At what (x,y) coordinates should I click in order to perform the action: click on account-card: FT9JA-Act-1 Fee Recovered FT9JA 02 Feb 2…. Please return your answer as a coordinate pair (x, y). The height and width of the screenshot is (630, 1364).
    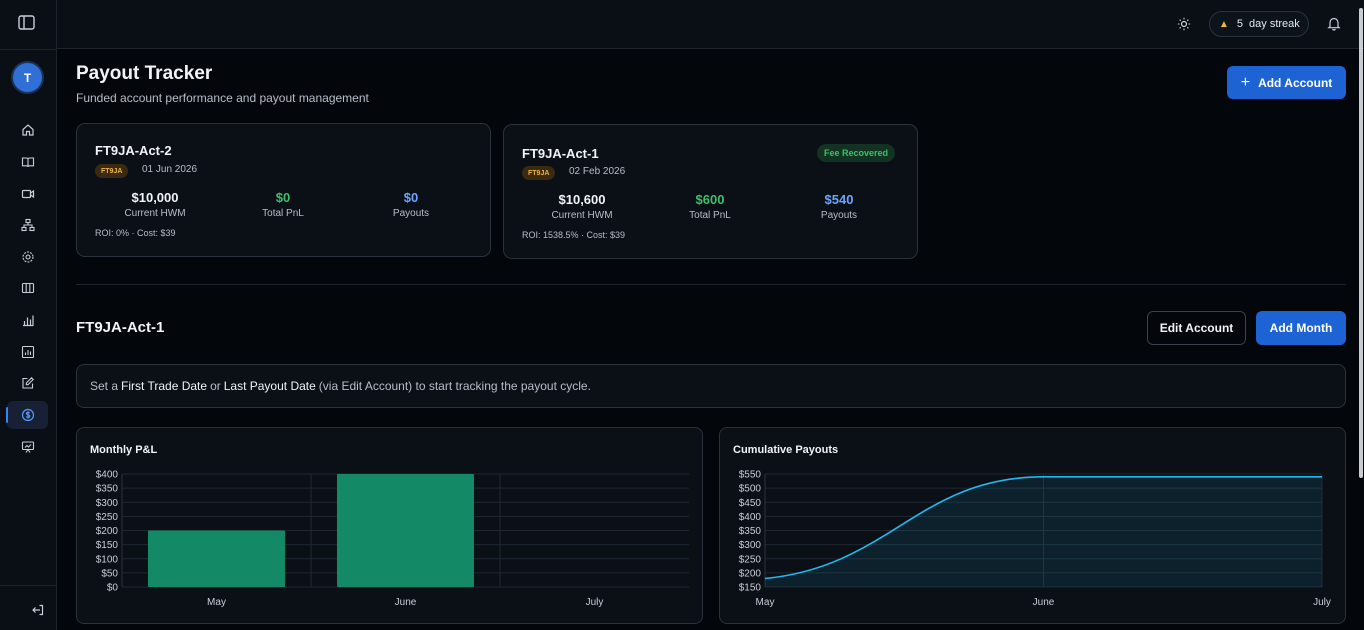
    Looking at the image, I should click on (710, 191).